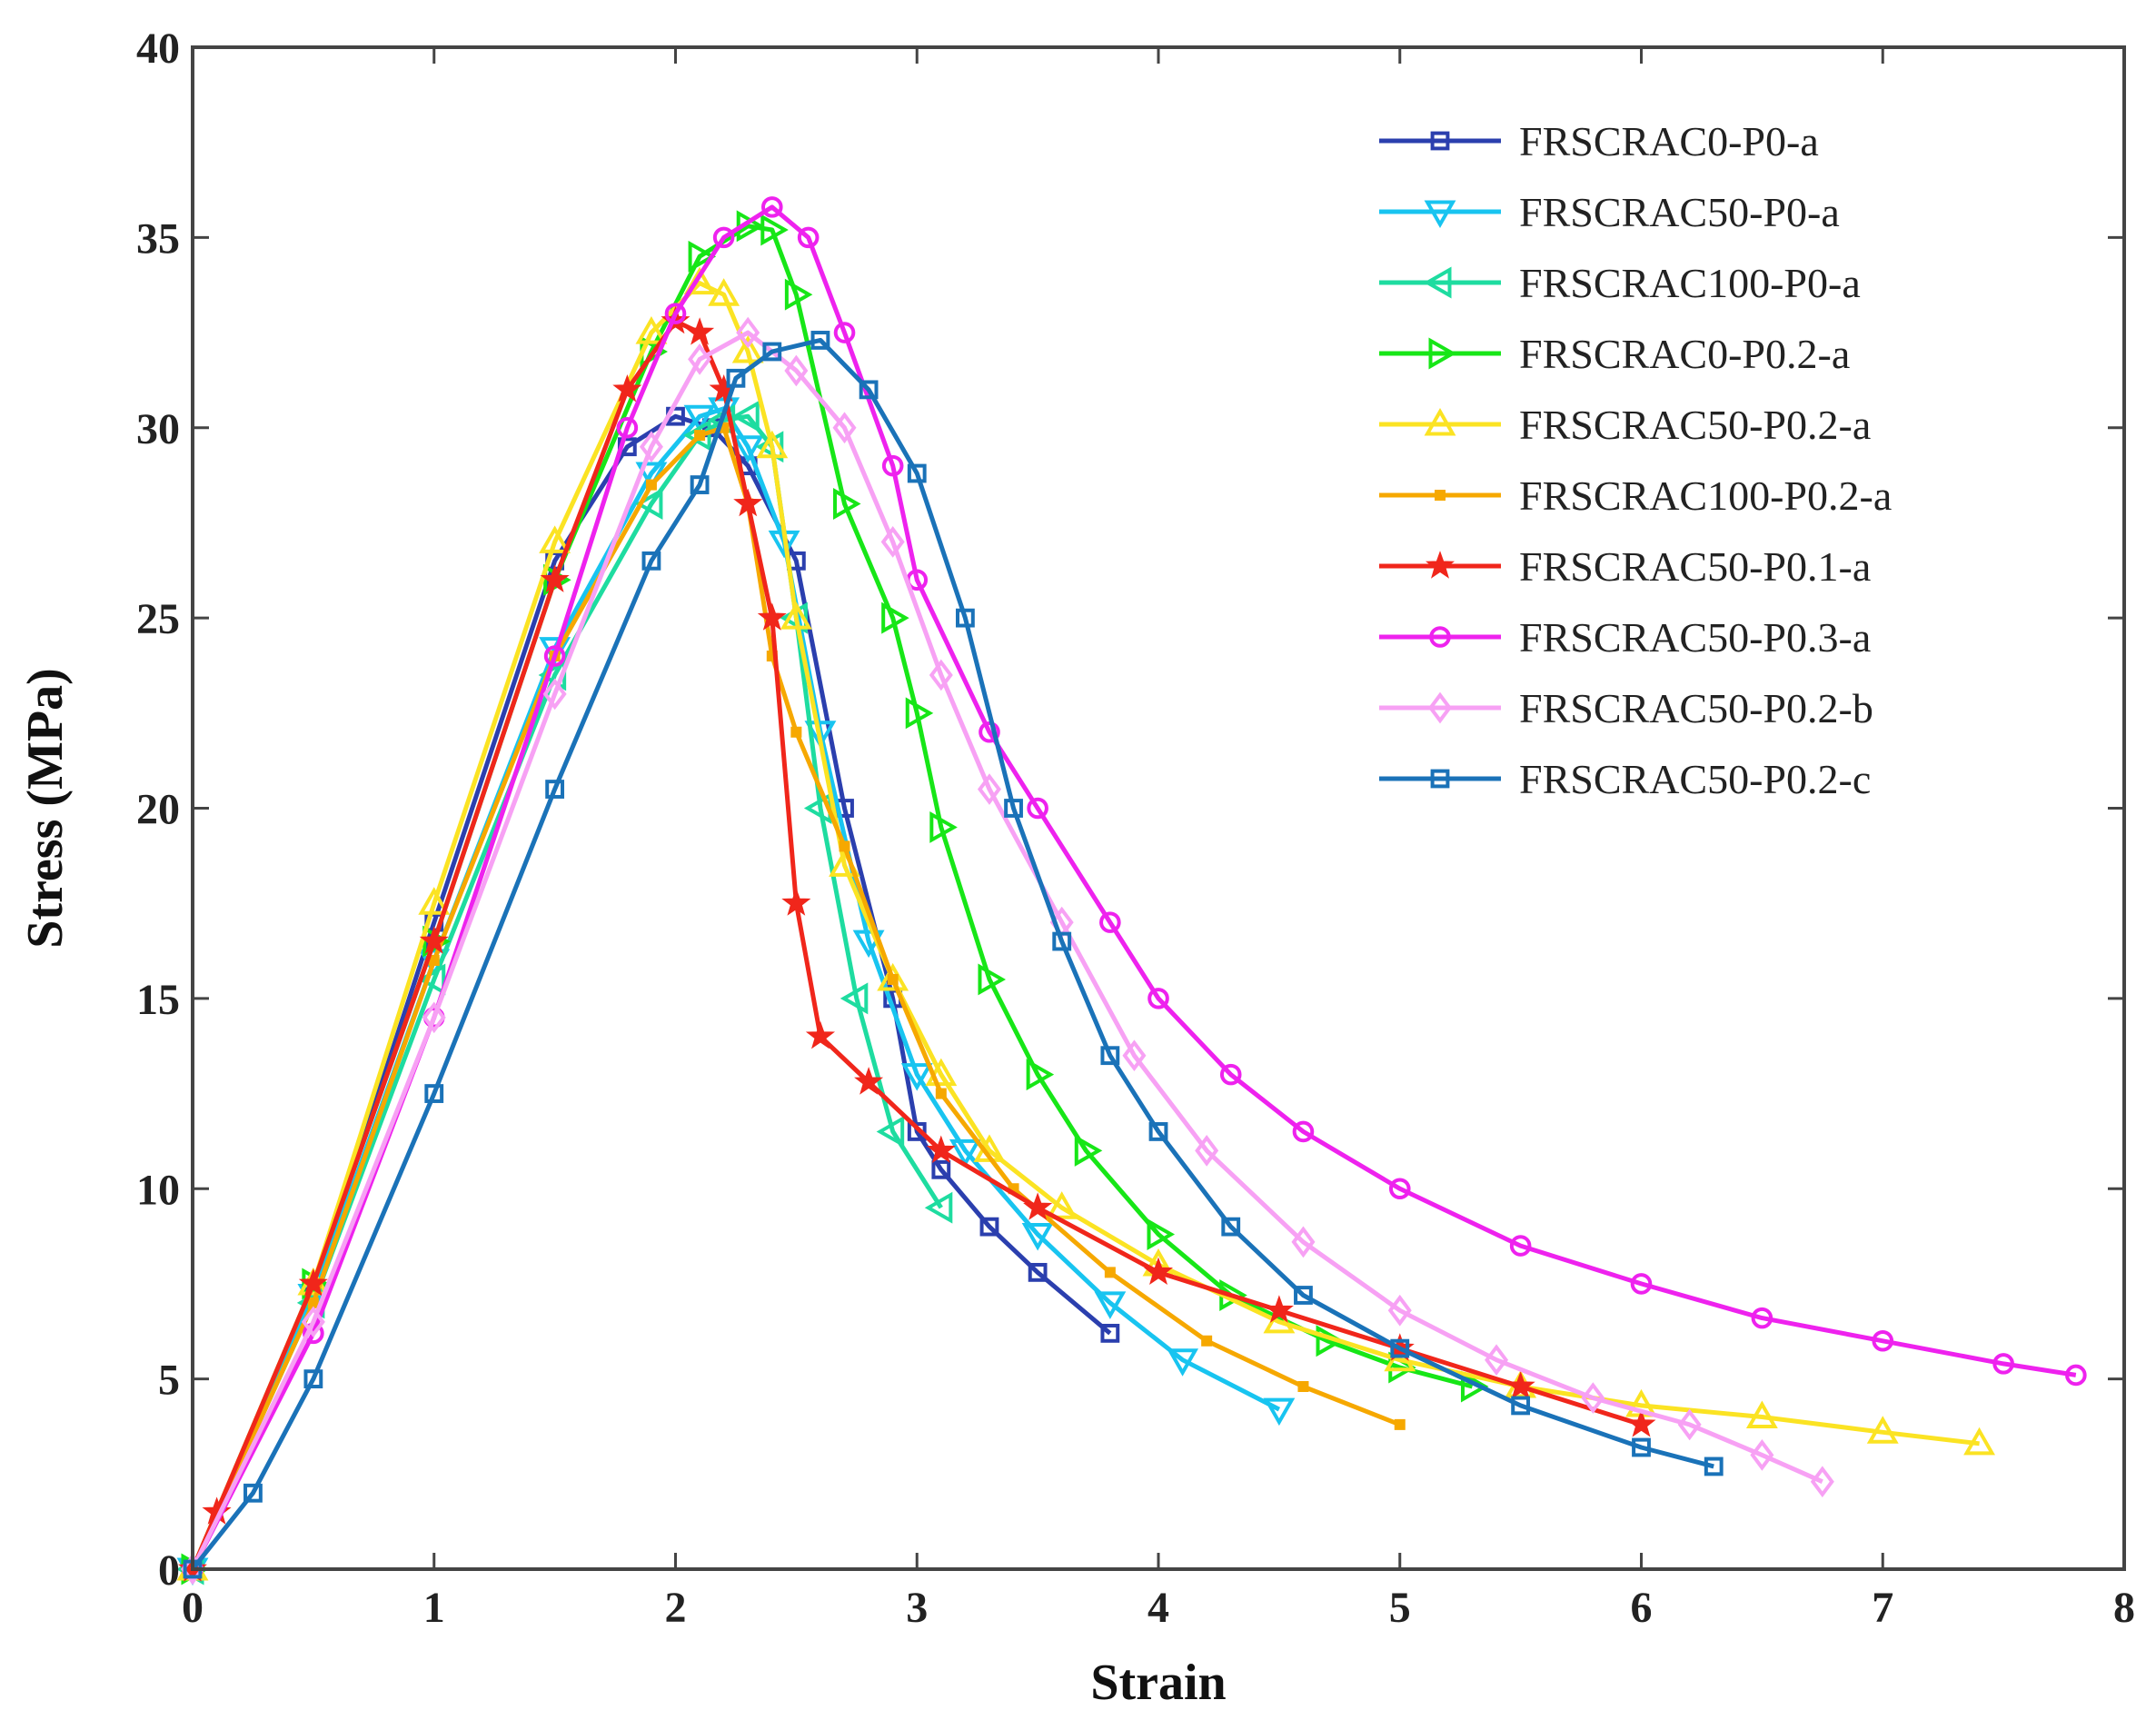 Image resolution: width=2156 pixels, height=1720 pixels. Describe the element at coordinates (158, 238) in the screenshot. I see `y-tick-label: 35` at that location.